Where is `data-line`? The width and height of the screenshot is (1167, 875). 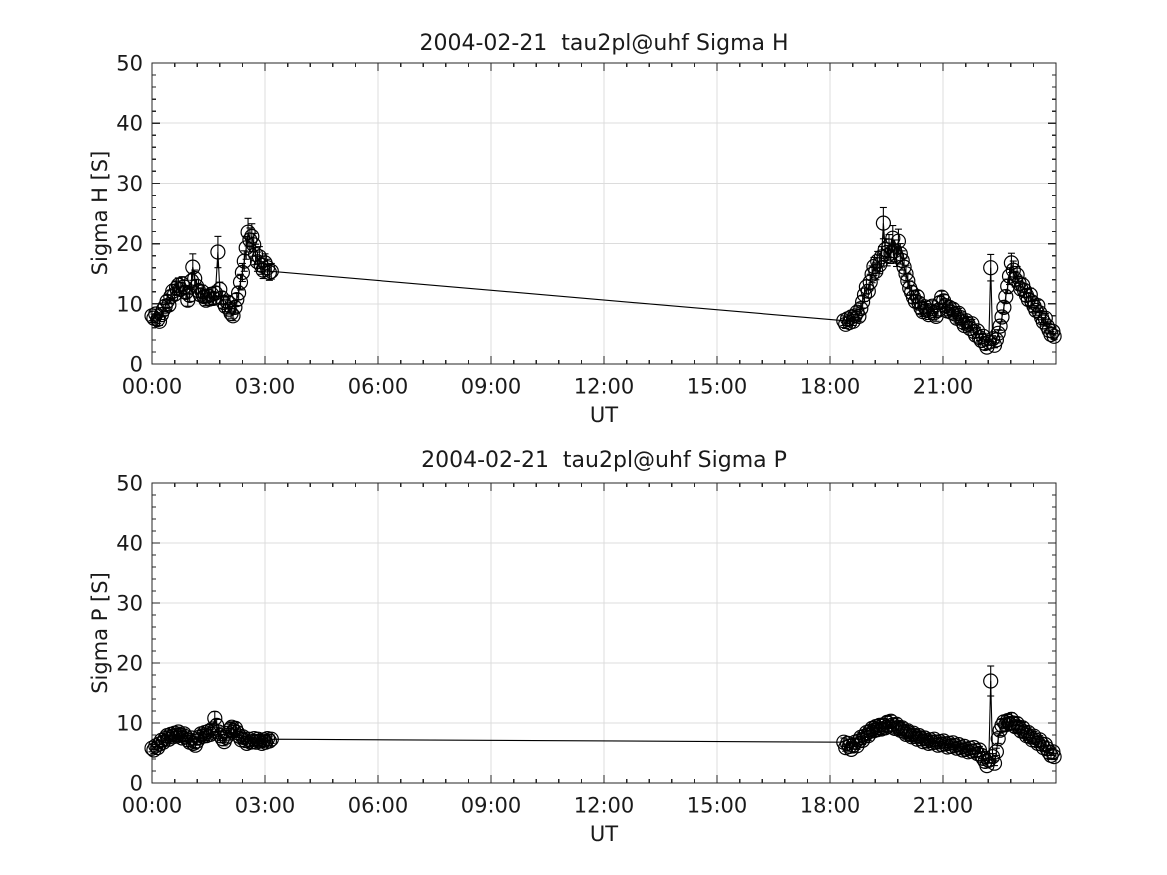
data-line is located at coordinates (603, 286).